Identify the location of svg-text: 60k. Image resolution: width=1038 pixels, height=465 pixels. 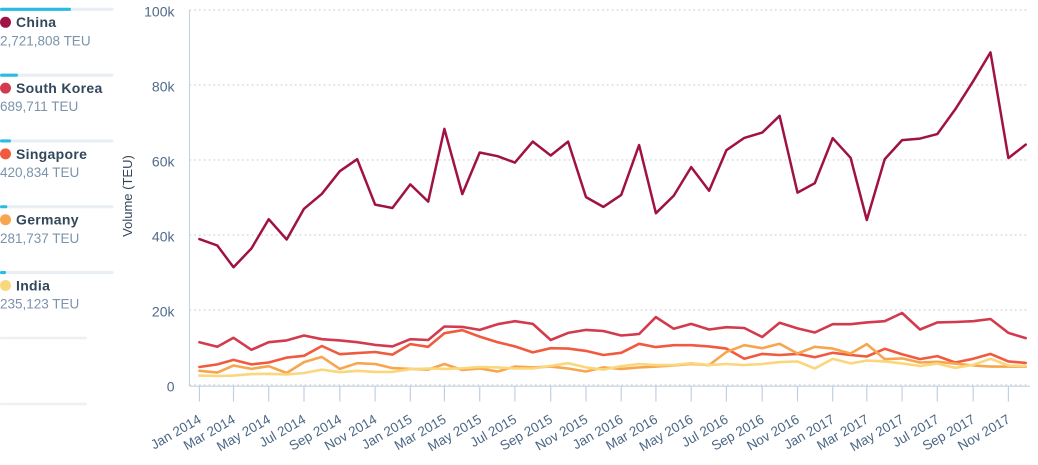
(164, 162).